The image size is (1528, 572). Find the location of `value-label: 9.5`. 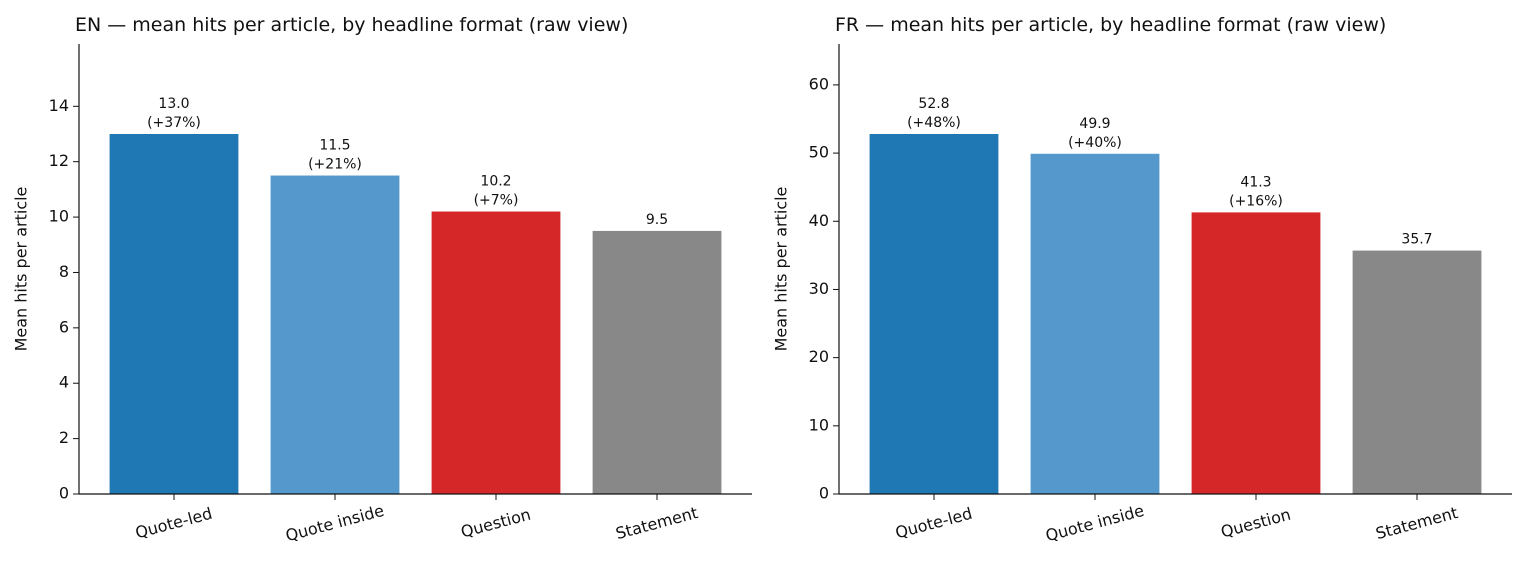

value-label: 9.5 is located at coordinates (657, 220).